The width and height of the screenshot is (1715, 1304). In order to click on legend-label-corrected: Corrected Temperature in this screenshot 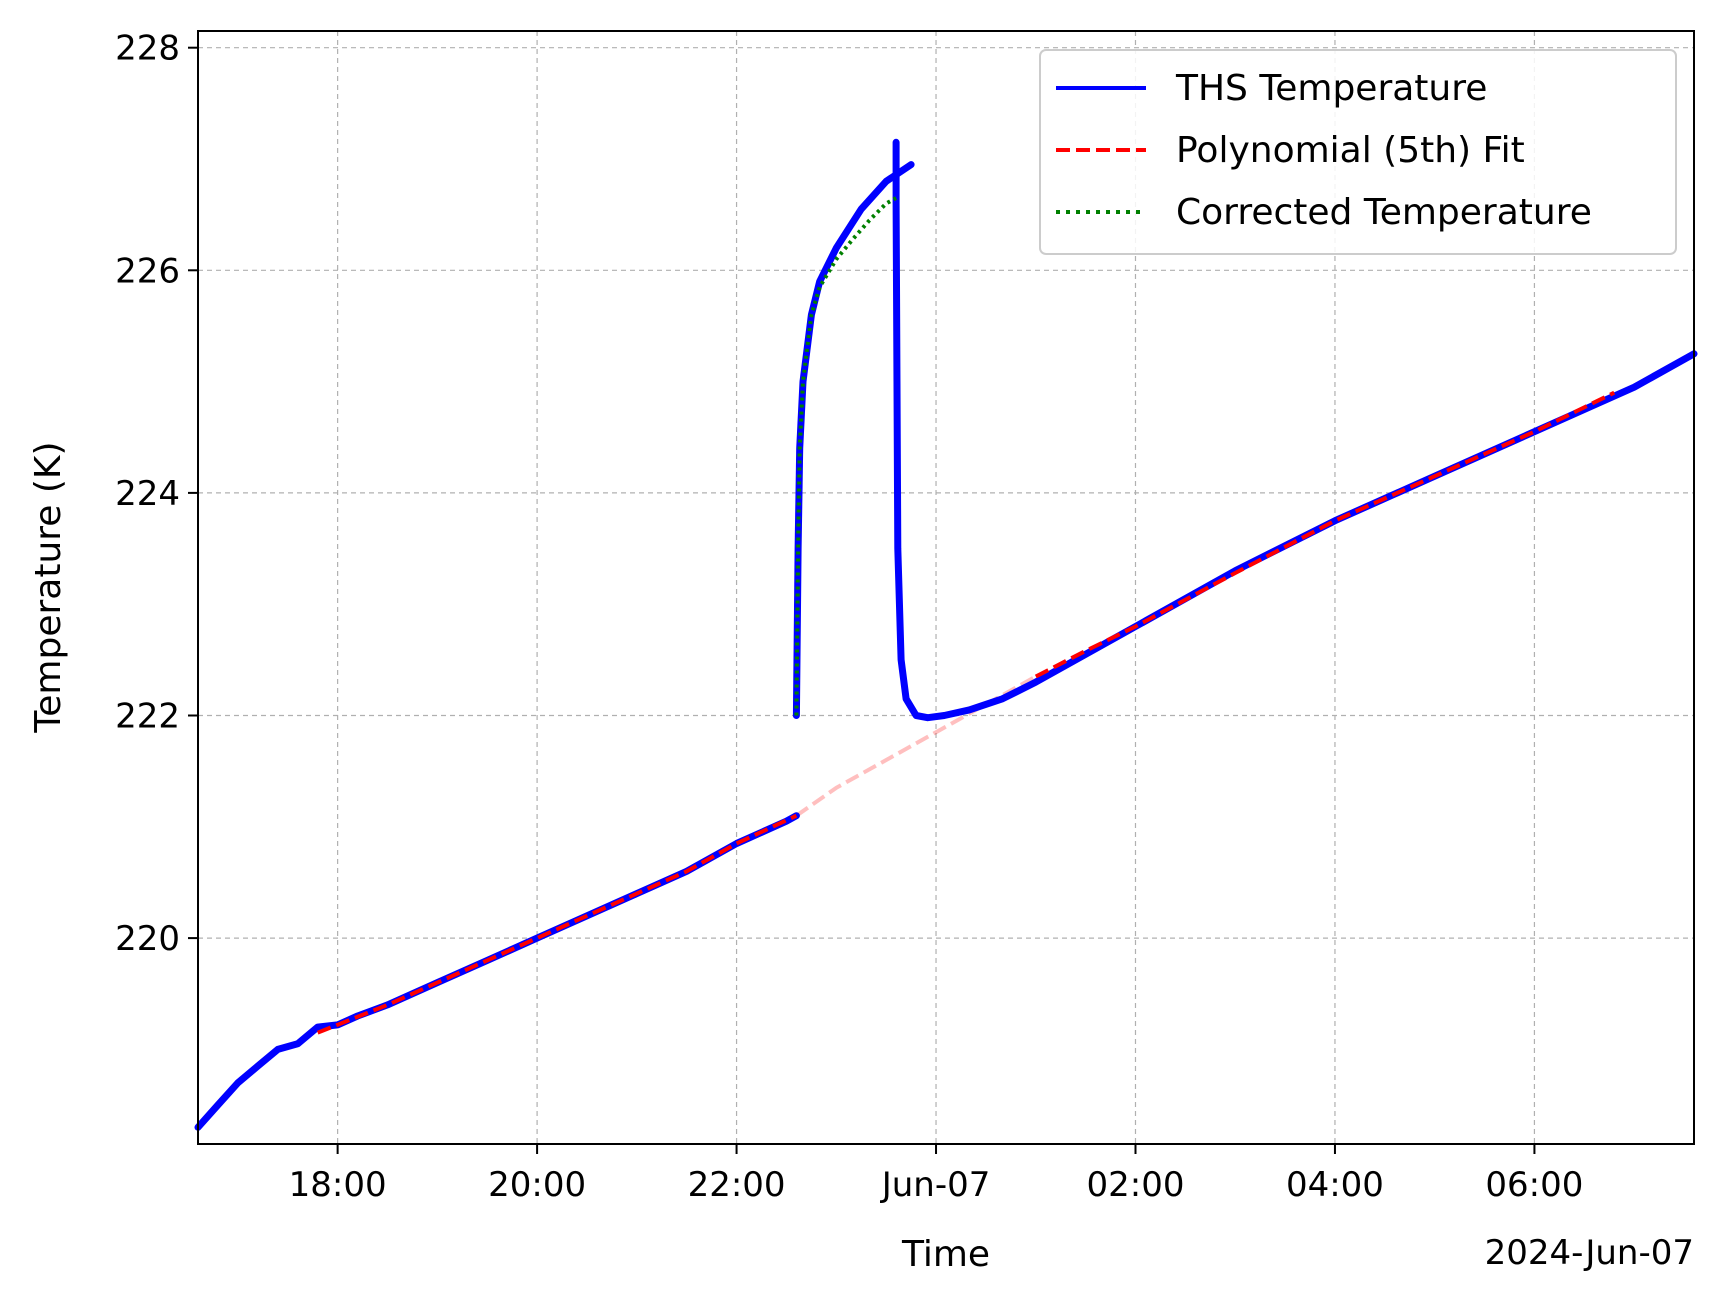, I will do `click(1384, 212)`.